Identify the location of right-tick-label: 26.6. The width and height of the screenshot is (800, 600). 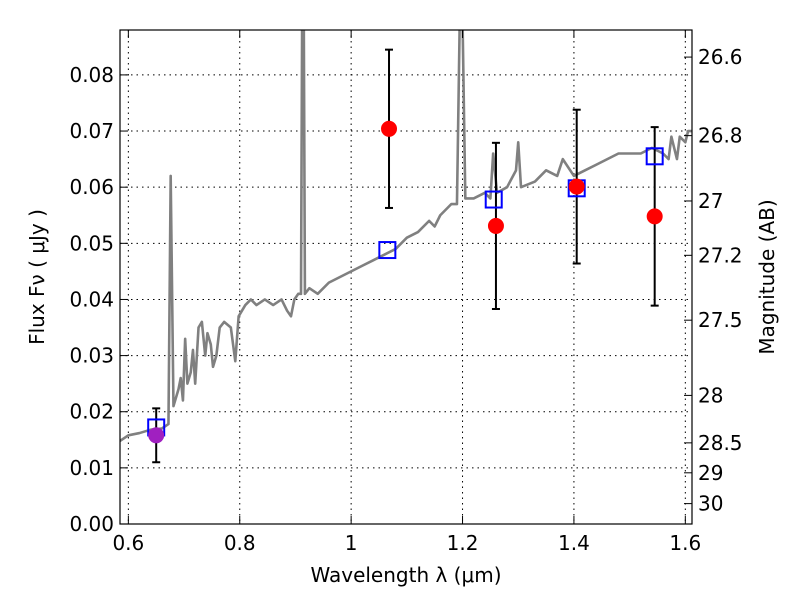
(720, 57).